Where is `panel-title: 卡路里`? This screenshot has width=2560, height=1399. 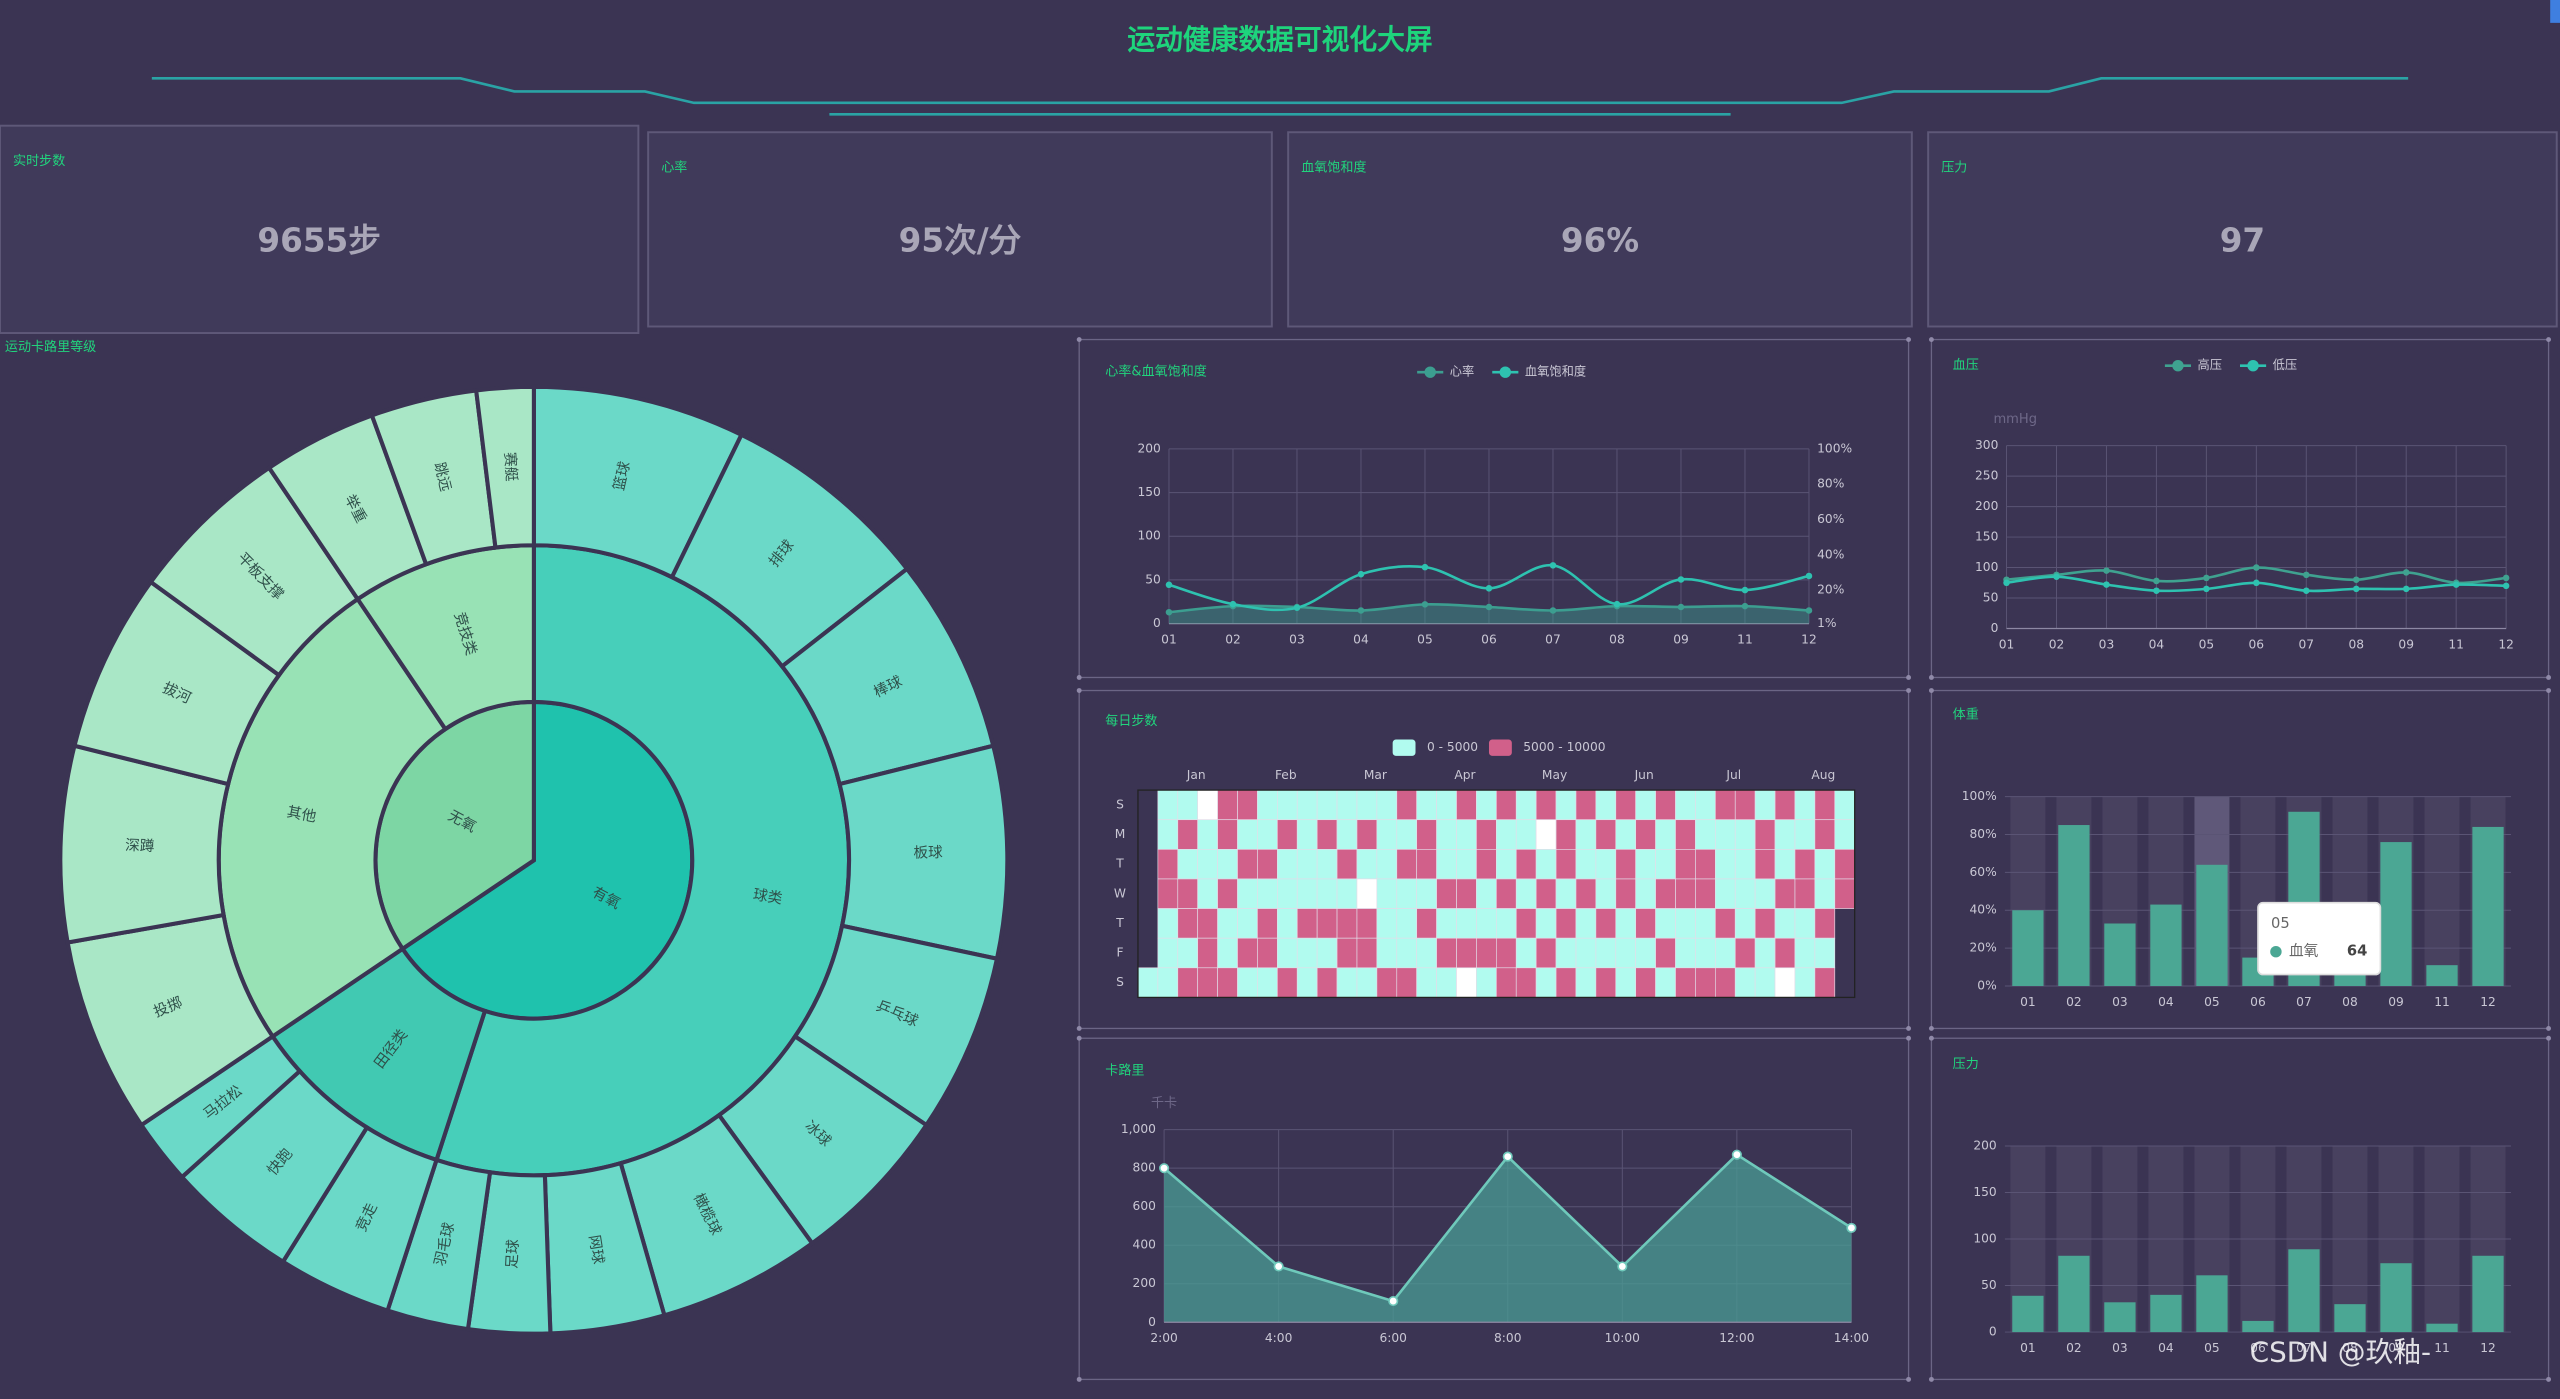
panel-title: 卡路里 is located at coordinates (1124, 1070).